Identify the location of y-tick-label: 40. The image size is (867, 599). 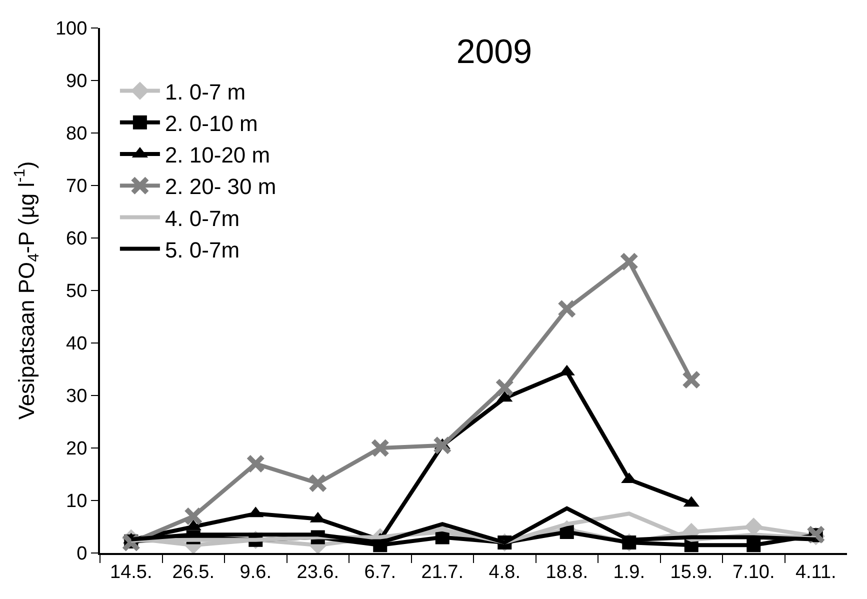
(77, 344).